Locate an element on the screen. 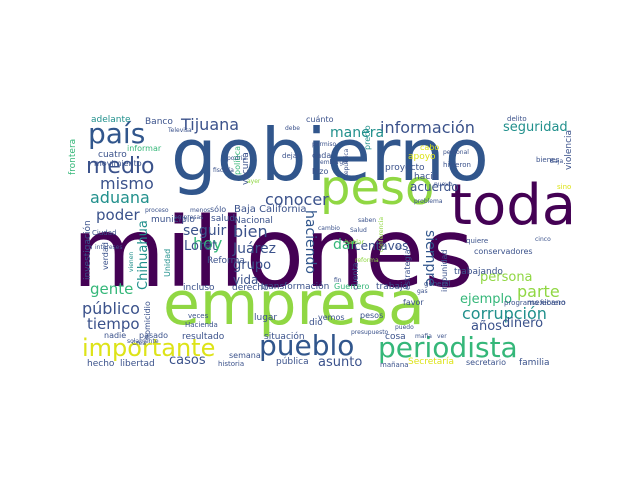 The height and width of the screenshot is (480, 640). word-hacia: hacia is located at coordinates (426, 177).